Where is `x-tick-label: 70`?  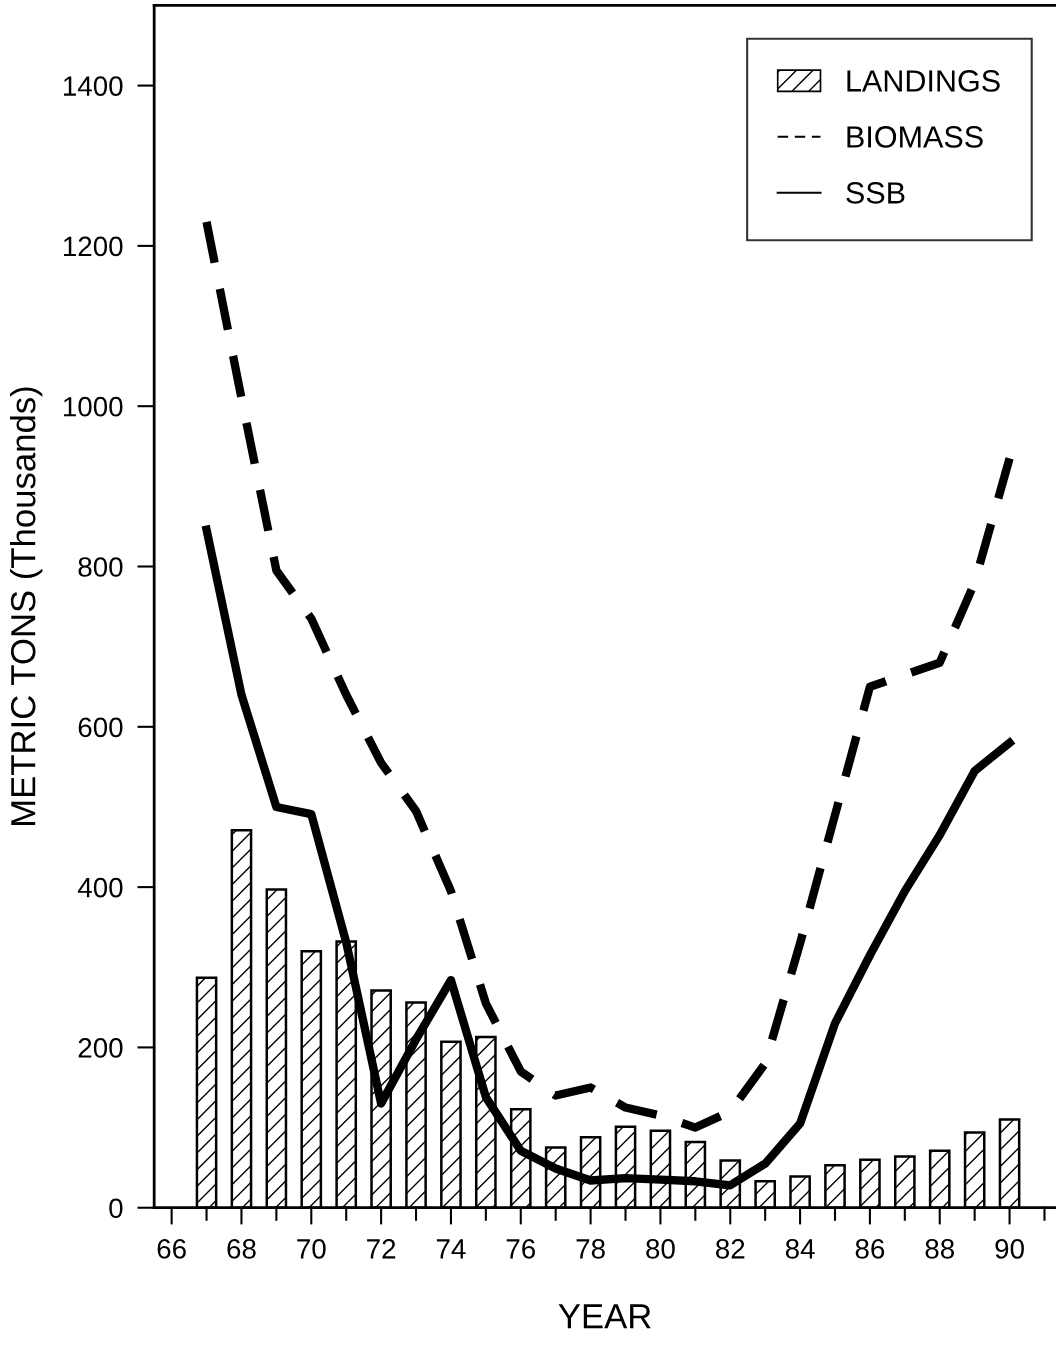 x-tick-label: 70 is located at coordinates (311, 1249).